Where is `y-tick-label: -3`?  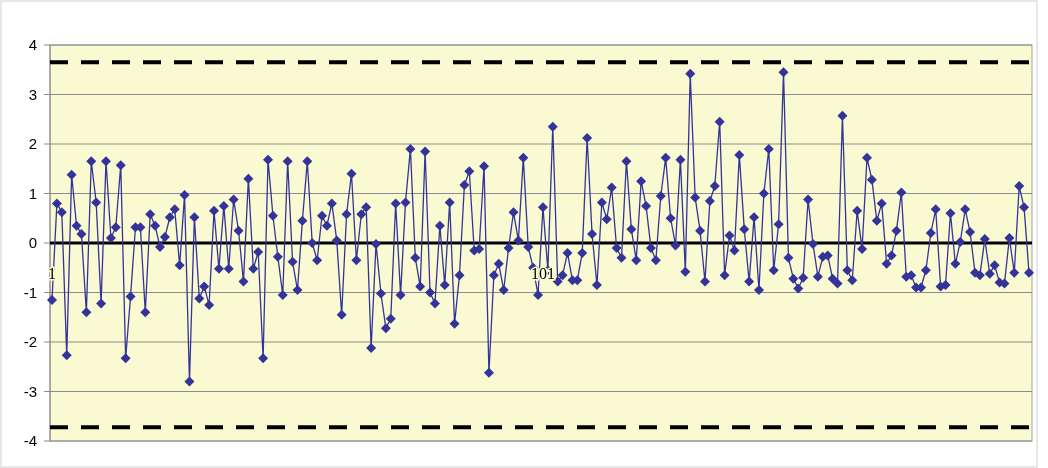 y-tick-label: -3 is located at coordinates (30, 391).